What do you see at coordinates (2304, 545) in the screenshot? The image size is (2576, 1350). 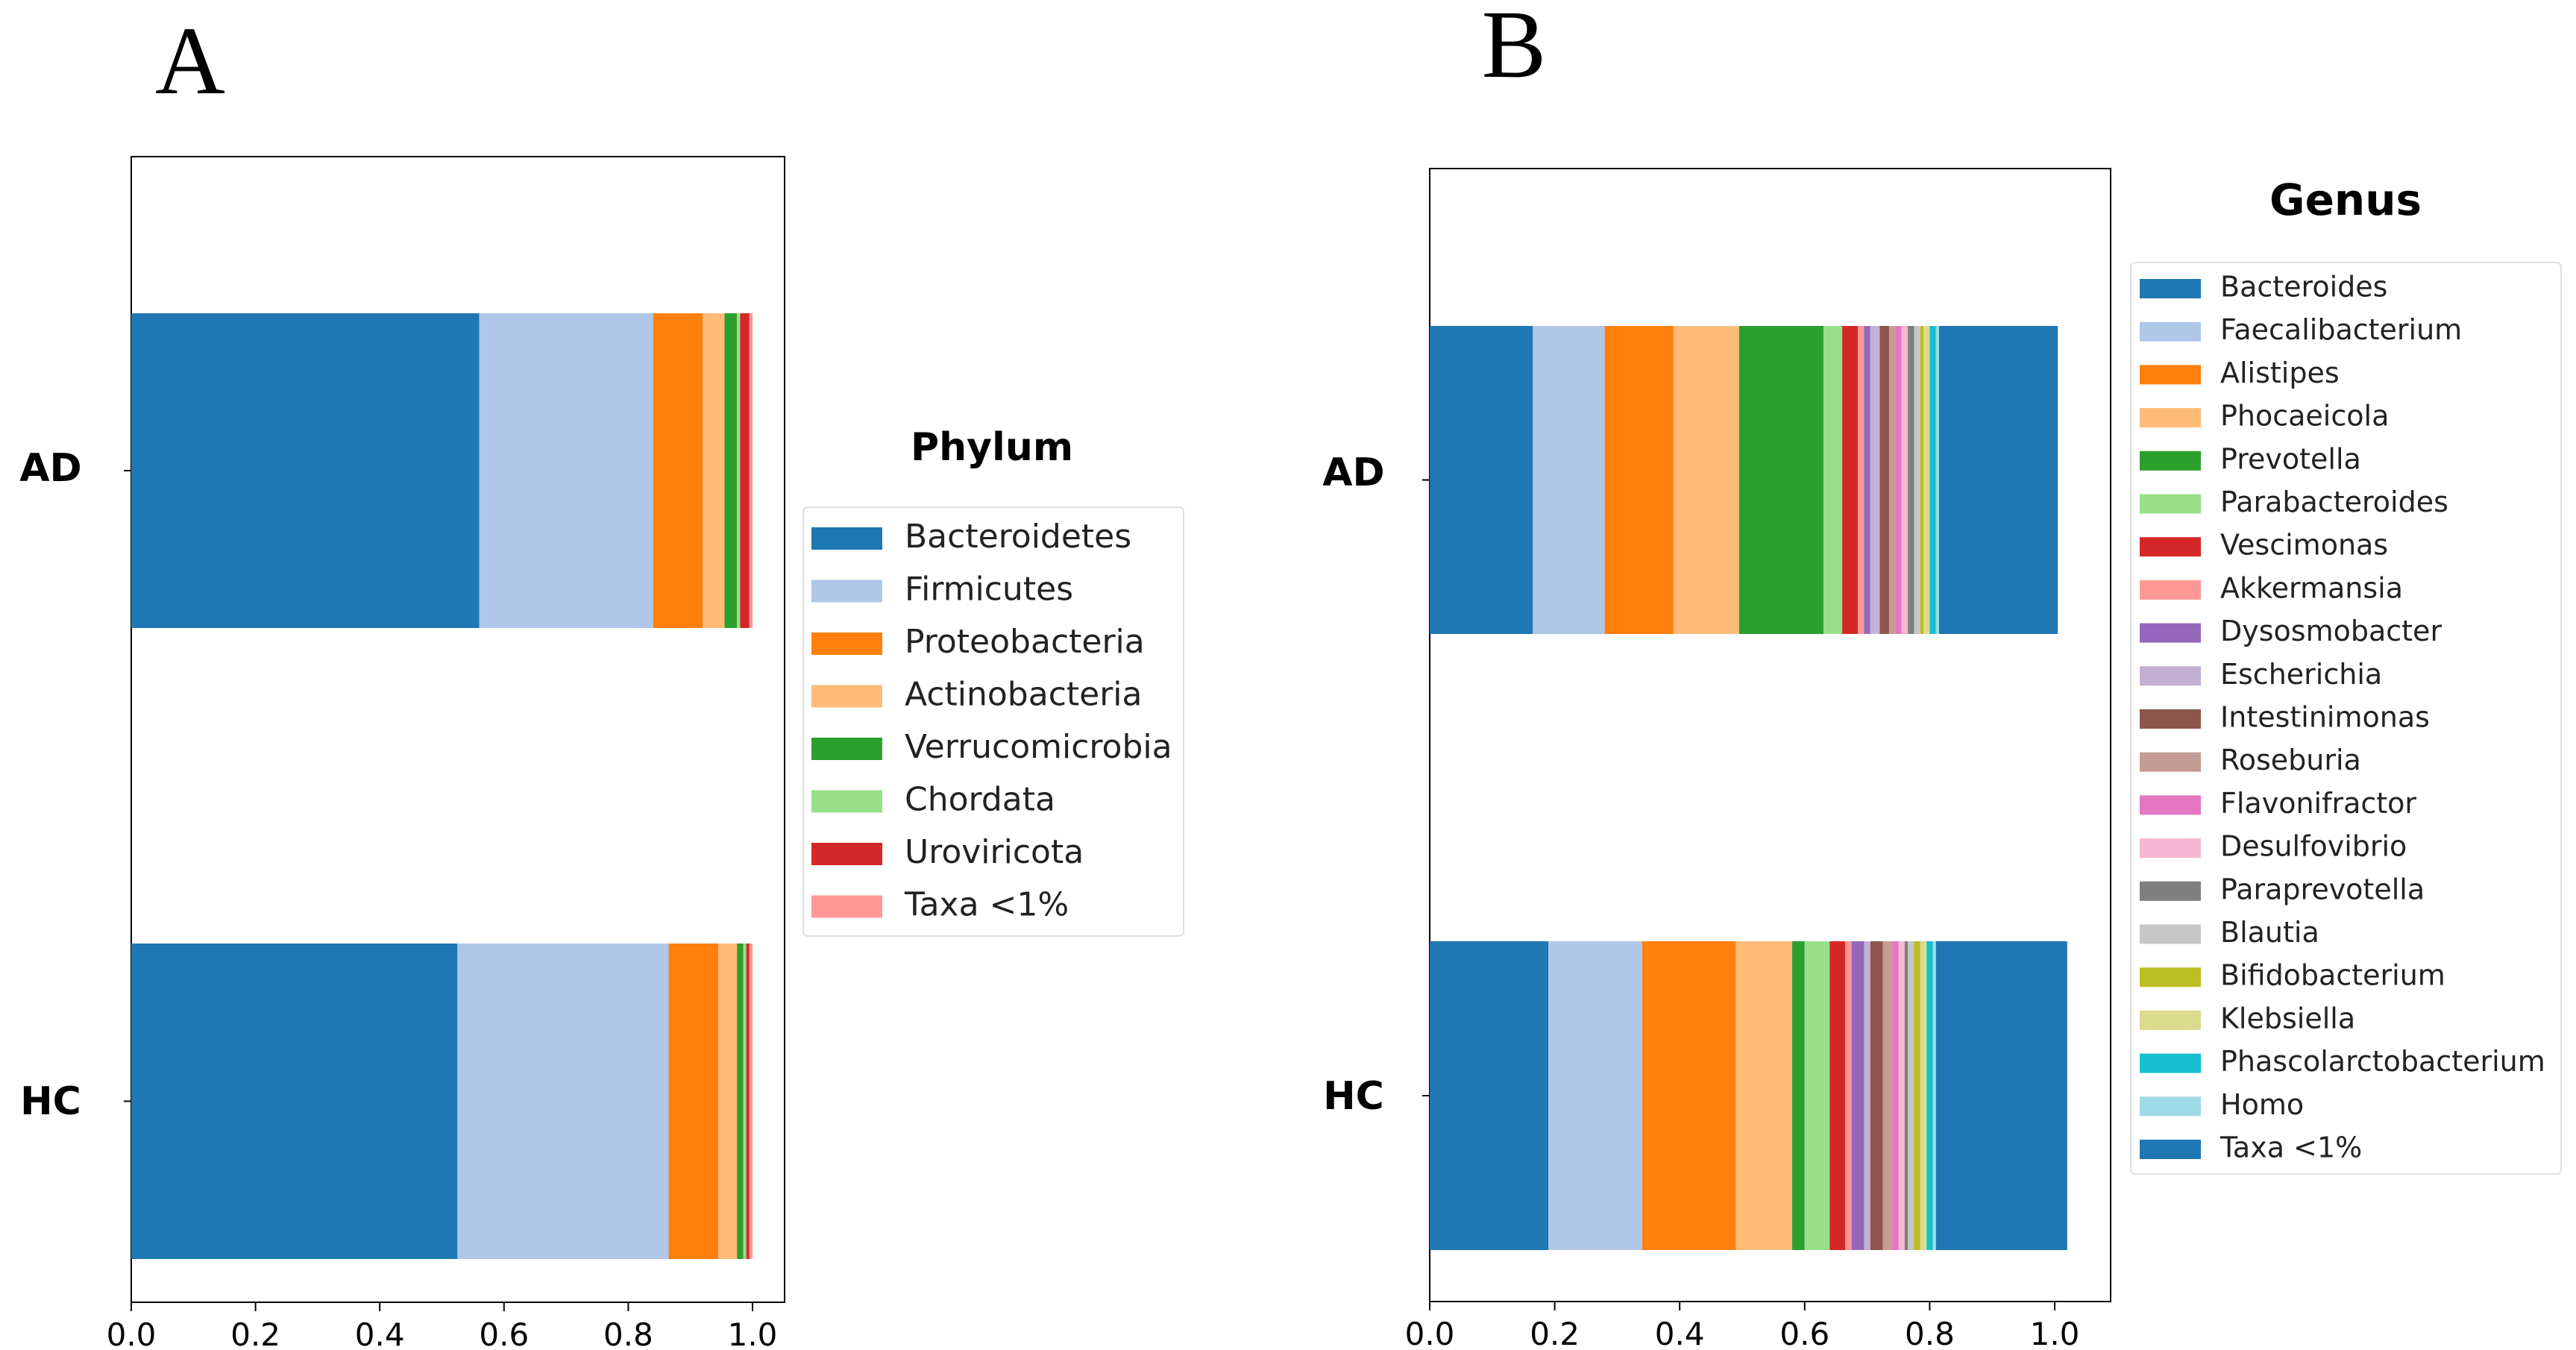 I see `legend-label: Vescimonas` at bounding box center [2304, 545].